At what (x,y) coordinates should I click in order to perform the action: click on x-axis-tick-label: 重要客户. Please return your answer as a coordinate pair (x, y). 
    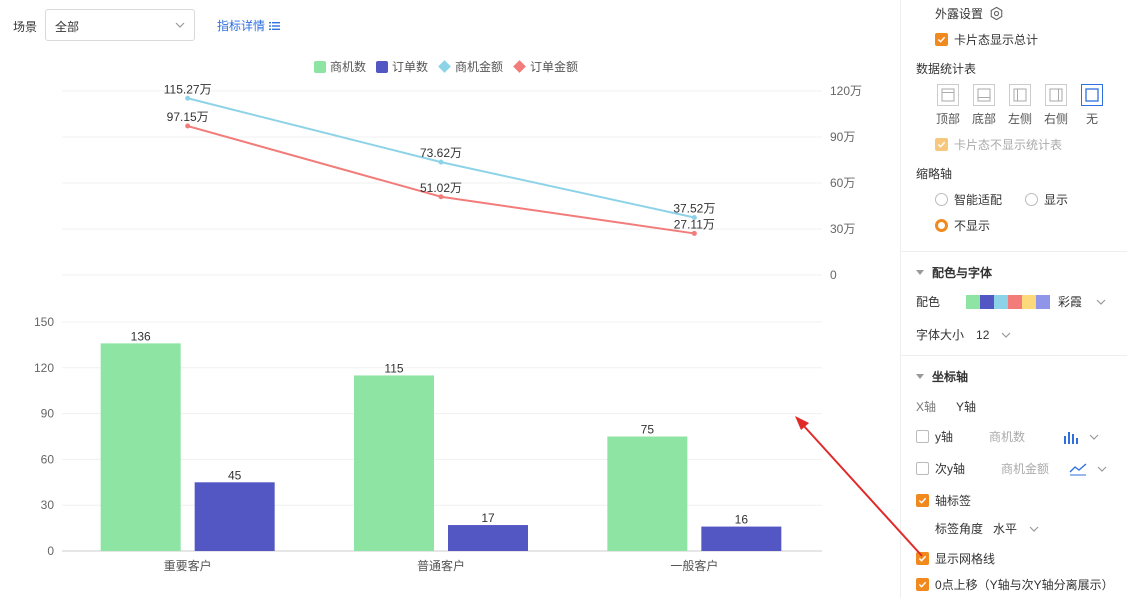
    Looking at the image, I should click on (188, 565).